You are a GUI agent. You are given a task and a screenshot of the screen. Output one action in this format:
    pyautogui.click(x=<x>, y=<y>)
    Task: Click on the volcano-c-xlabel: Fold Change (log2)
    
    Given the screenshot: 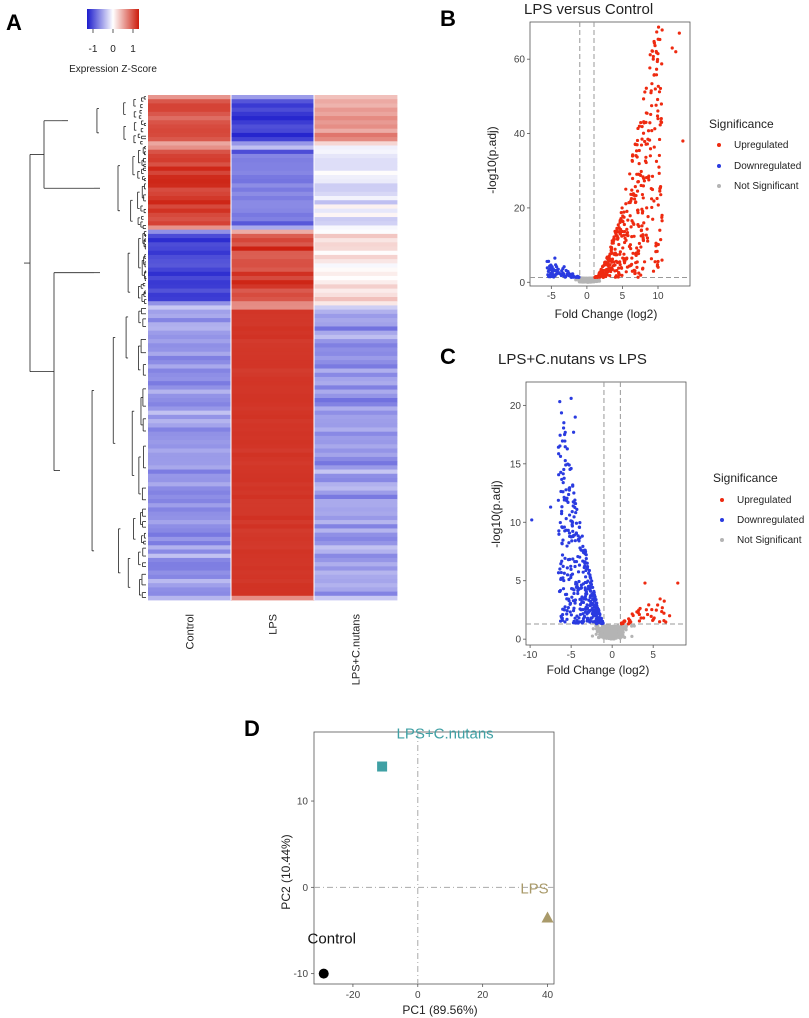 What is the action you would take?
    pyautogui.click(x=598, y=670)
    